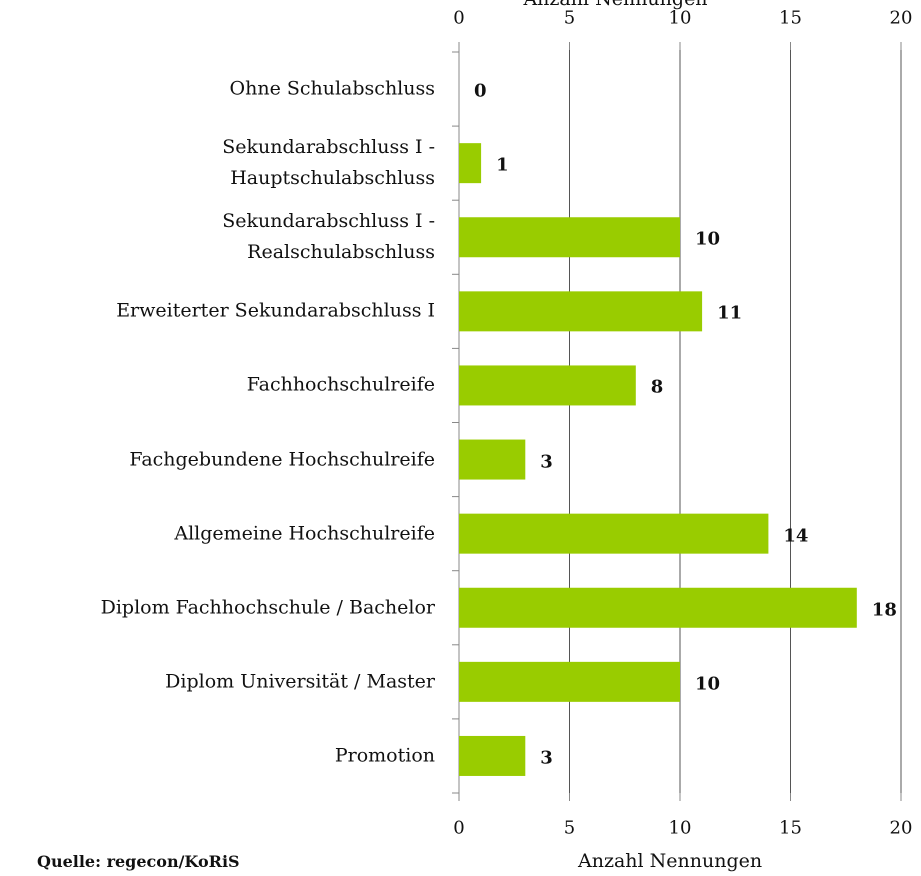 Image resolution: width=921 pixels, height=876 pixels. I want to click on x-tick-label-top: 15, so click(790, 18).